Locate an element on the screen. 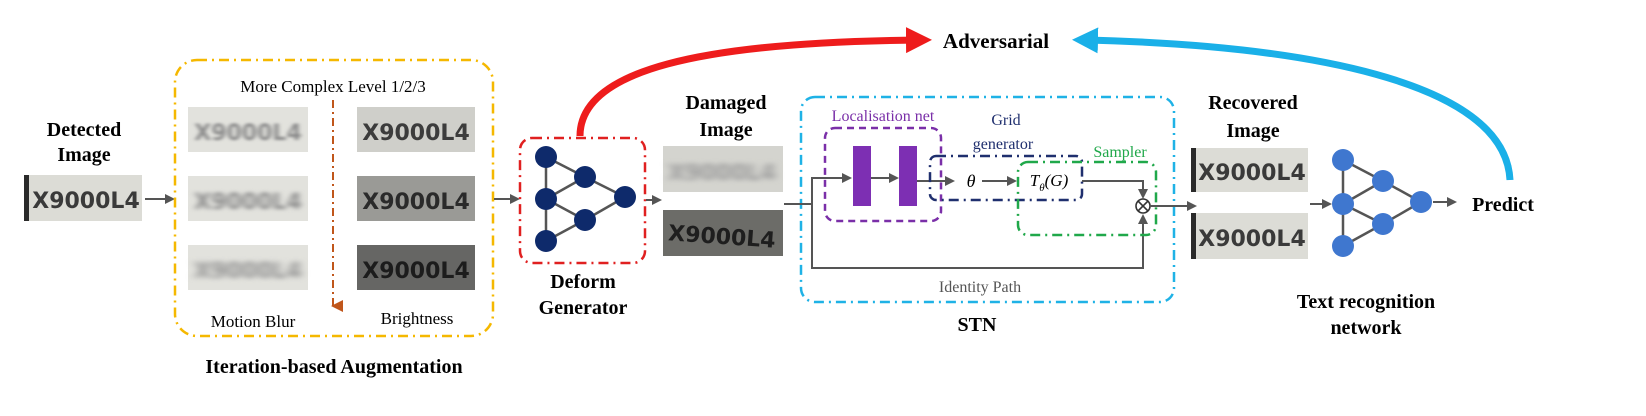 Image resolution: width=1646 pixels, height=416 pixels. detected-image-group: Detected Image X9000L4 is located at coordinates (83, 170).